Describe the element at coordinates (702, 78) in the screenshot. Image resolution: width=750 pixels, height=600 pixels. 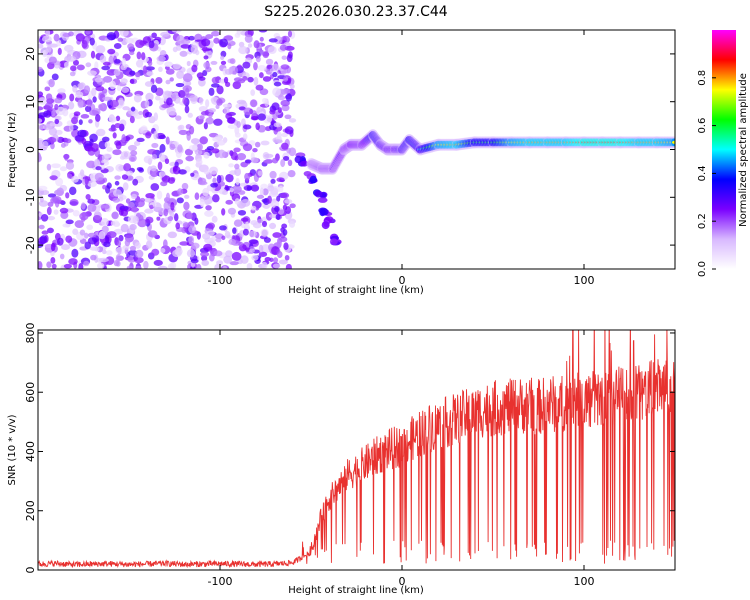
I see `colorbar-tick-label: 0.8` at that location.